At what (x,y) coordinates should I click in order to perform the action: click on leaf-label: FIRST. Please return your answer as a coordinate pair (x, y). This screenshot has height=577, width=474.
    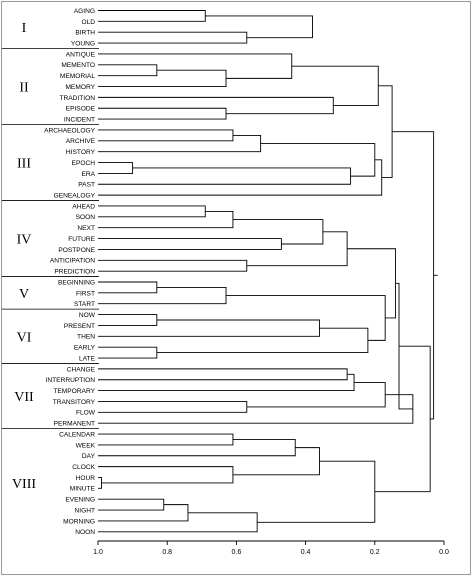
    Looking at the image, I should click on (85, 293).